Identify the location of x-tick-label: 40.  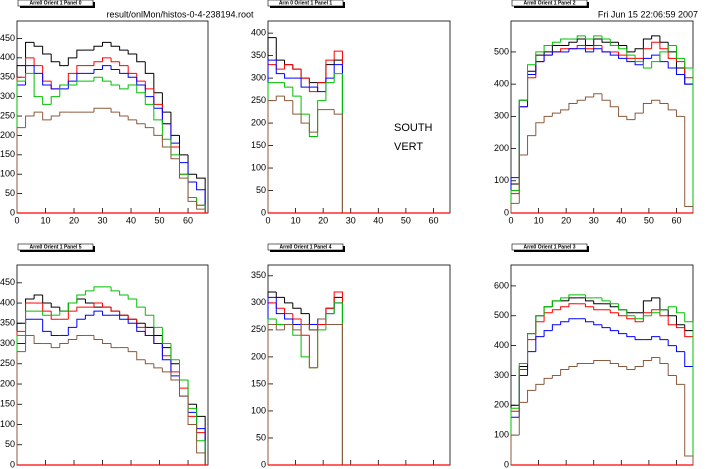
(621, 468).